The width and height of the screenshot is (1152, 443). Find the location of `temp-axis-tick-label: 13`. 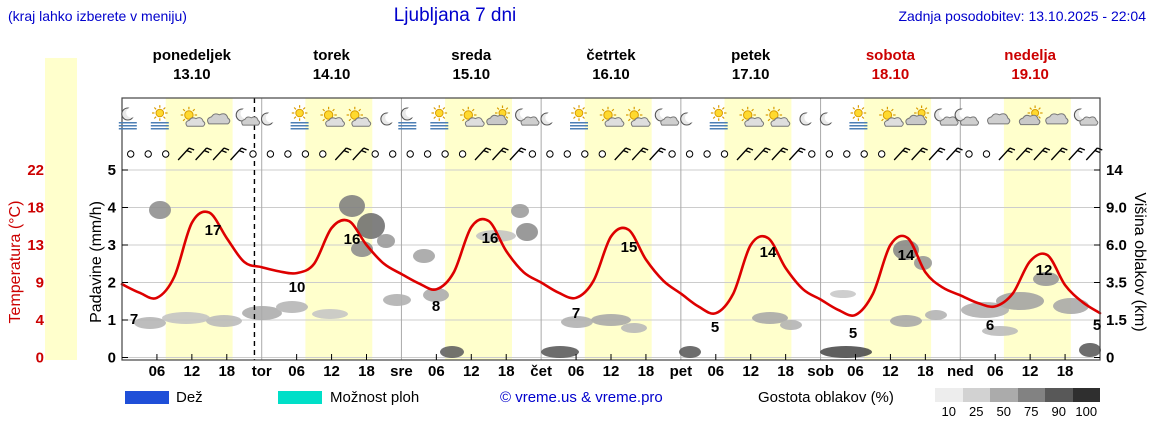

temp-axis-tick-label: 13 is located at coordinates (35, 245).